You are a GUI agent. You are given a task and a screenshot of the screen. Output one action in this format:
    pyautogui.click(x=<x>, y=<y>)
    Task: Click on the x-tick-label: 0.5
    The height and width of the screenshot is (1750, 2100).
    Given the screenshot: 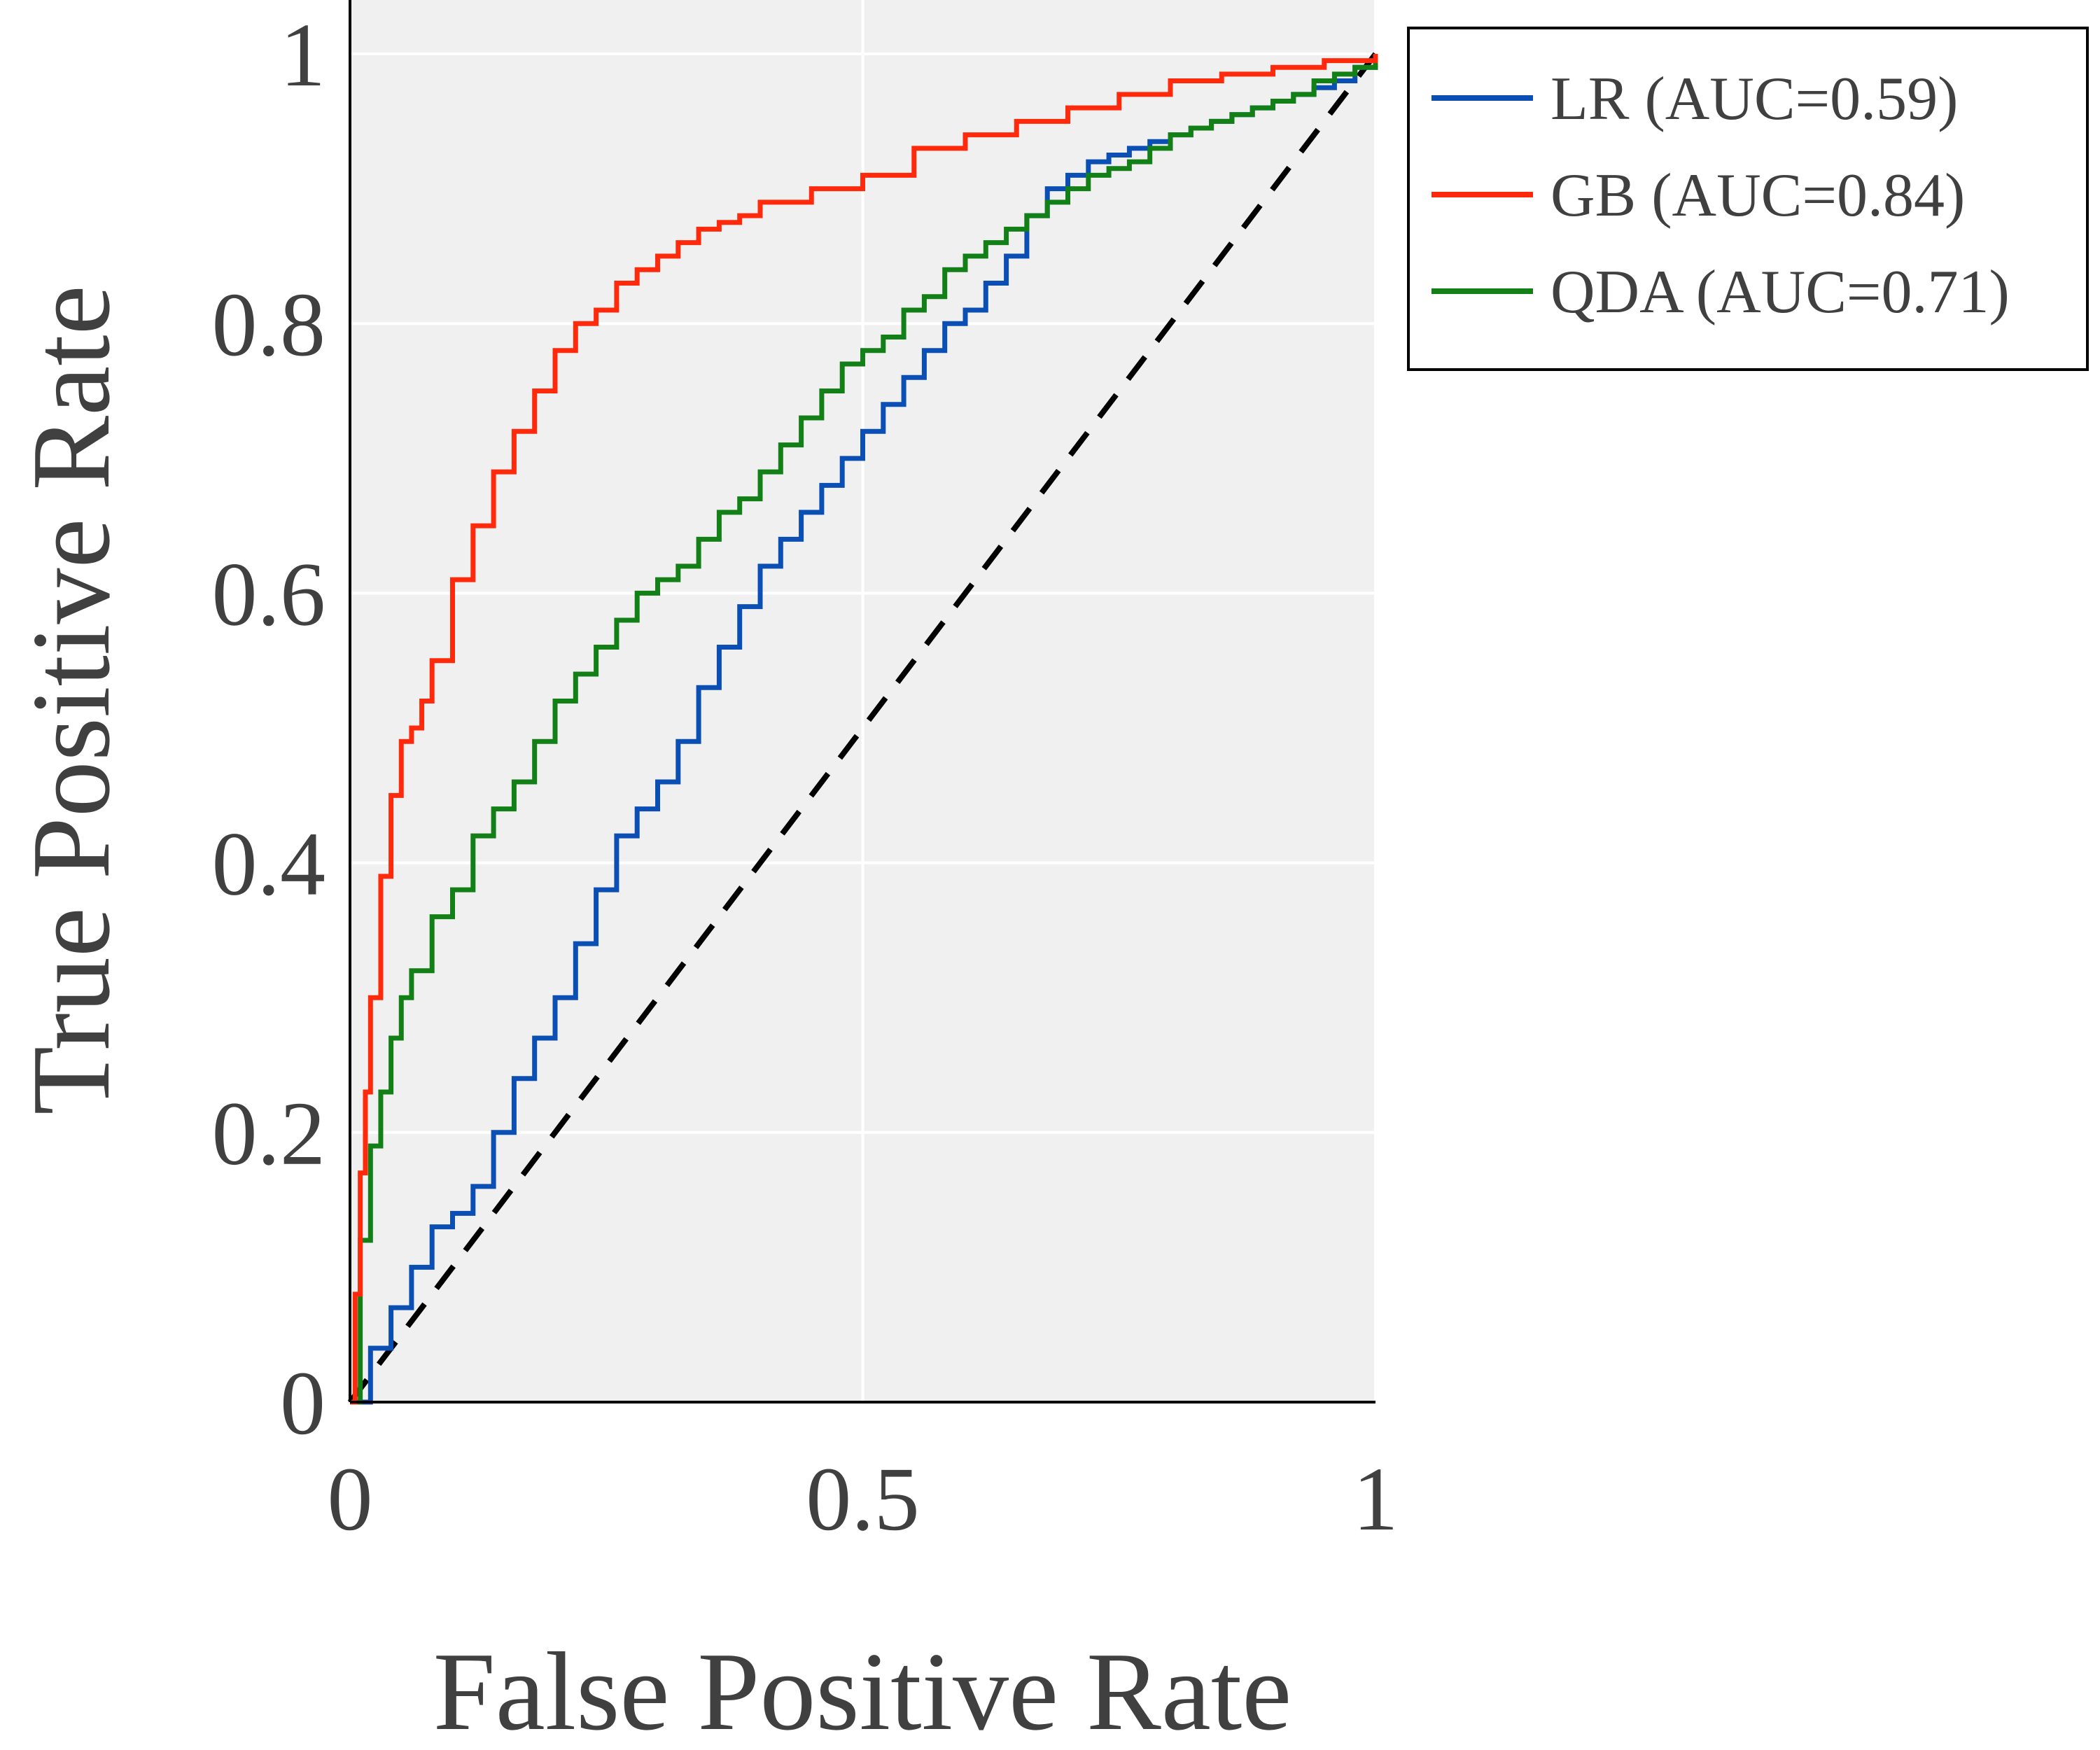 What is the action you would take?
    pyautogui.click(x=863, y=1499)
    